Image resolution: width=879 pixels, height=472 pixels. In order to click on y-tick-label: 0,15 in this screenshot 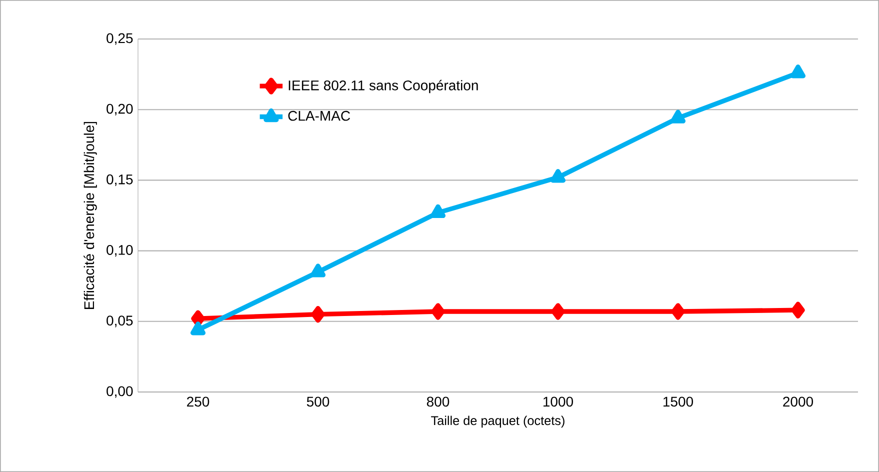, I will do `click(119, 180)`.